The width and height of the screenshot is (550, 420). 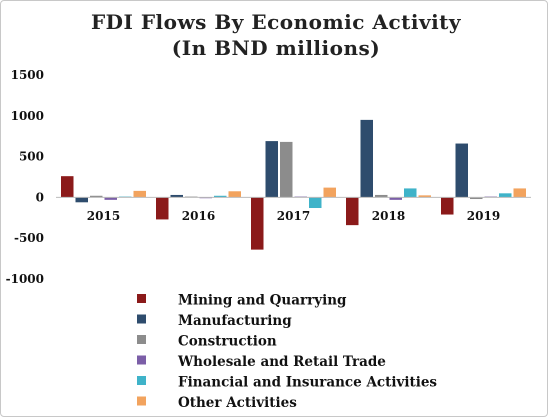 What do you see at coordinates (388, 216) in the screenshot?
I see `category-label: 2018` at bounding box center [388, 216].